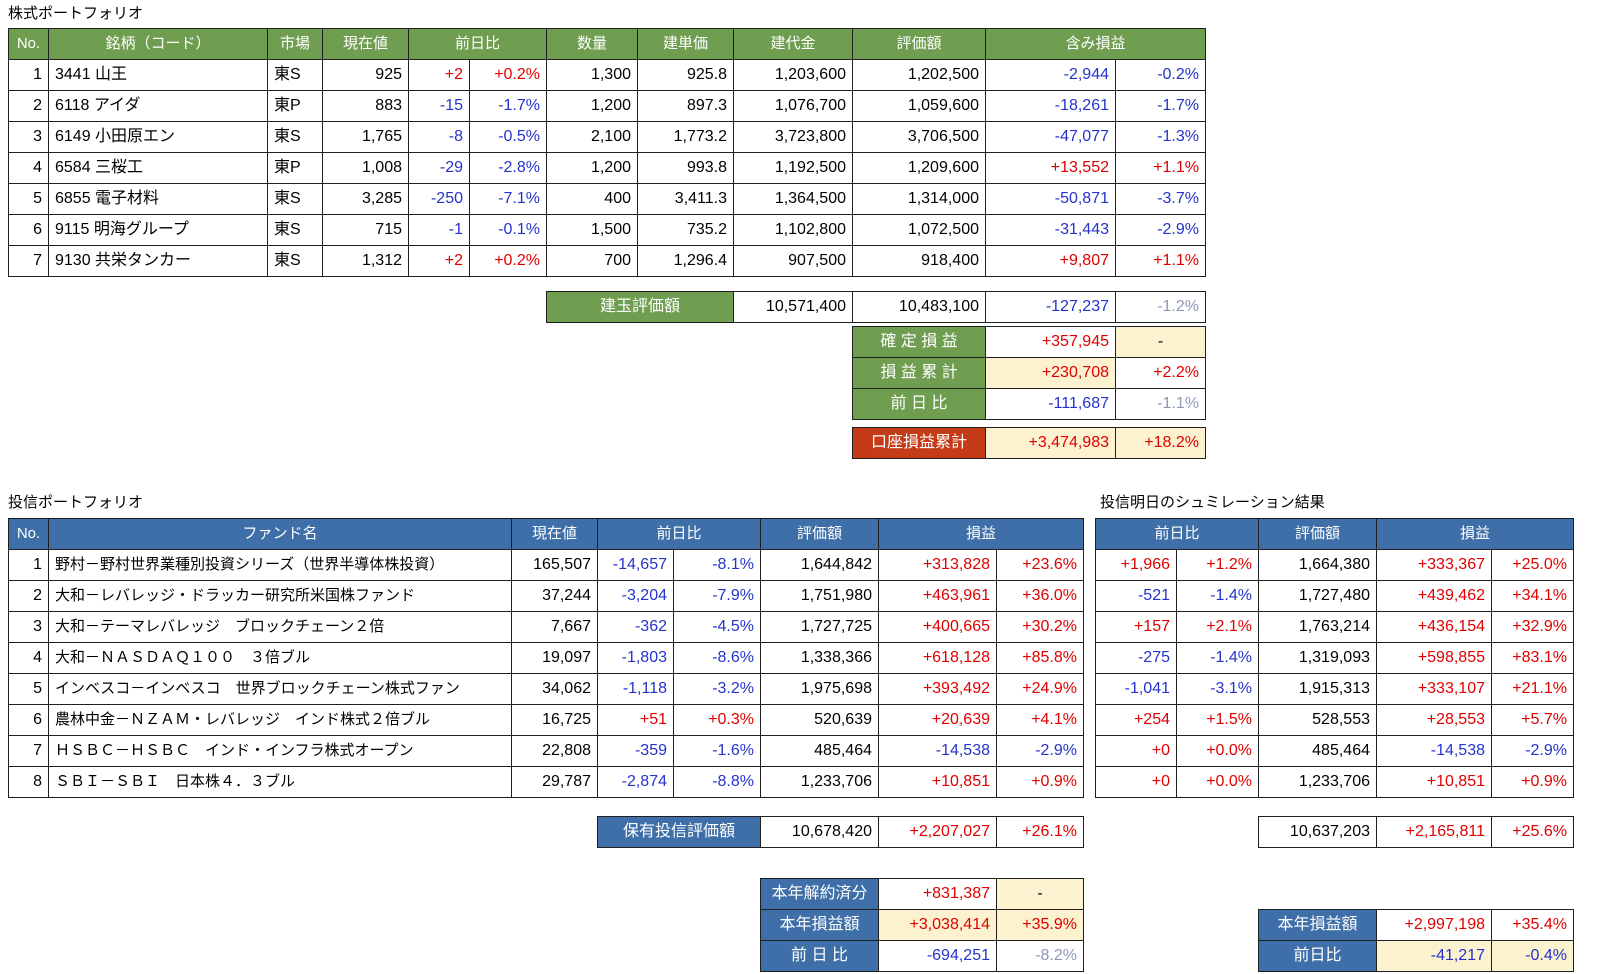  Describe the element at coordinates (28, 44) in the screenshot. I see `column-header: No.` at that location.